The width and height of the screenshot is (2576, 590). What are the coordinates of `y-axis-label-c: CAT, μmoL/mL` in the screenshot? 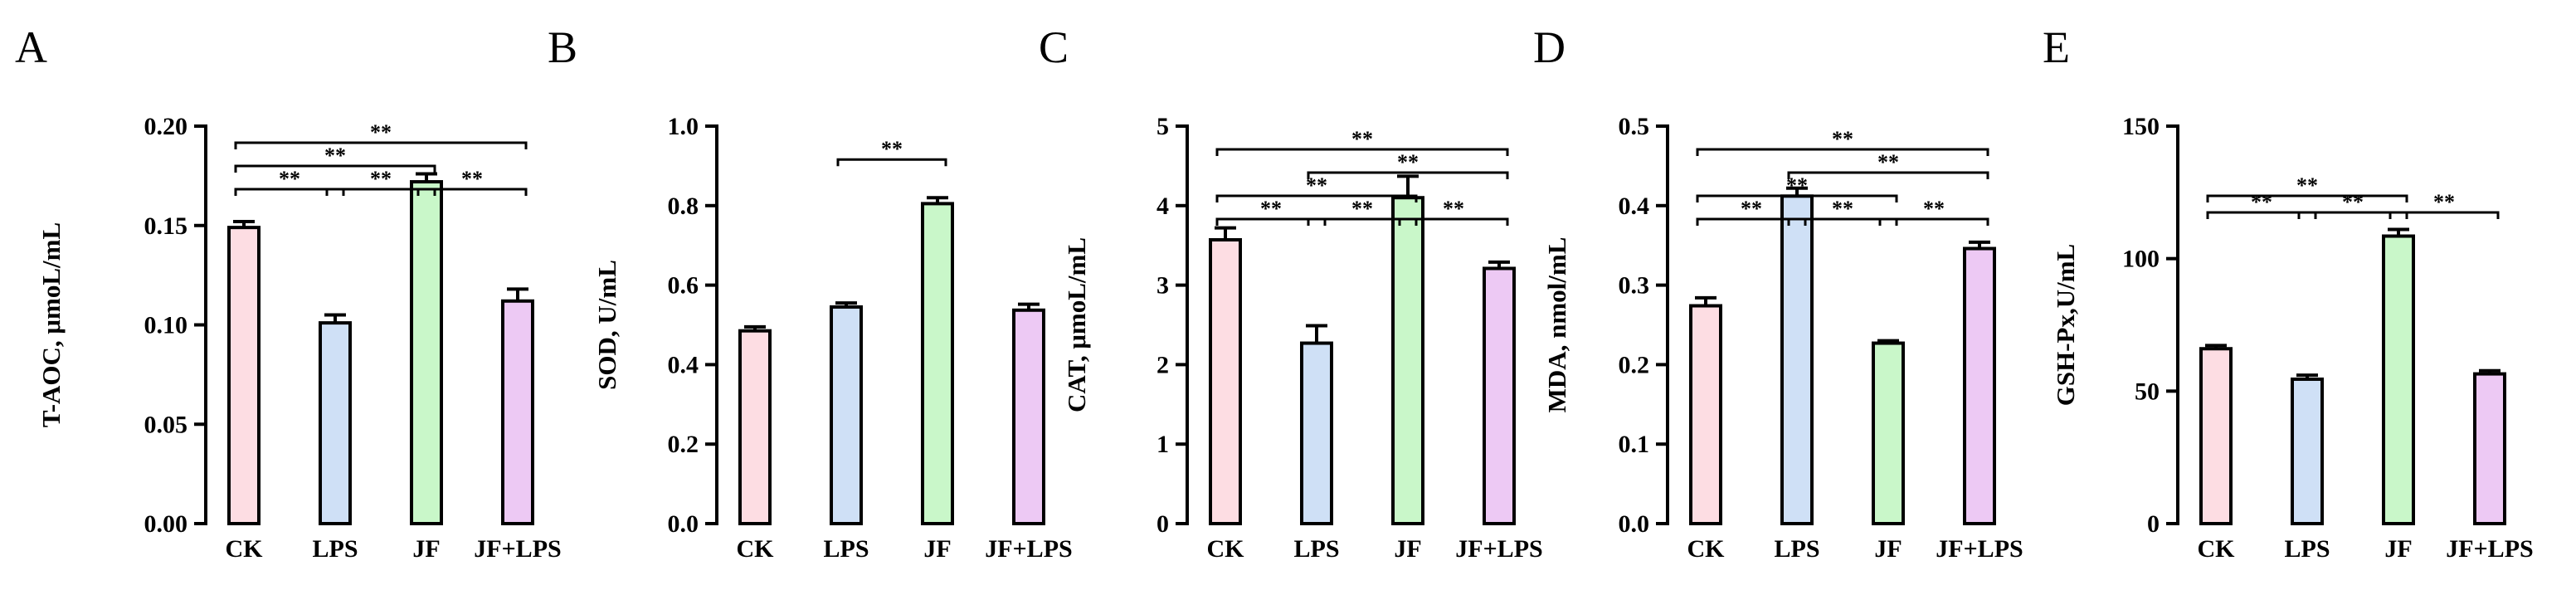 It's located at (1076, 324).